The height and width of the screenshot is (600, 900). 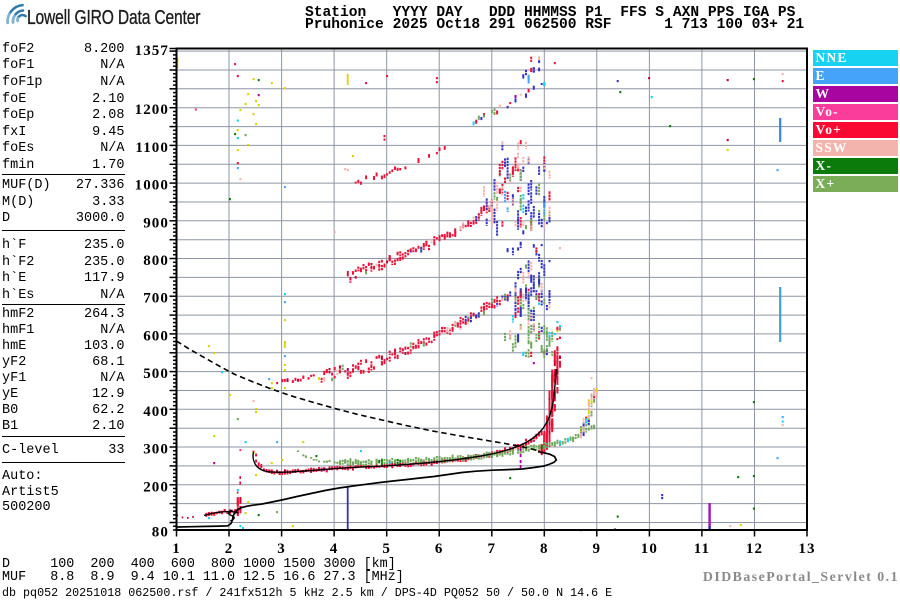 I want to click on svg-text: 80, so click(x=160, y=533).